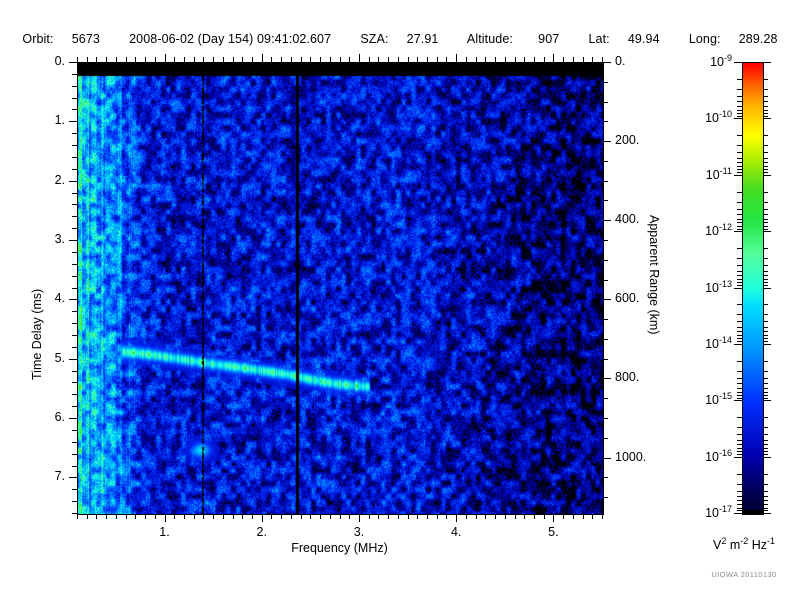 This screenshot has height=600, width=800. Describe the element at coordinates (59, 179) in the screenshot. I see `y-left-tick-label-2: 2.` at that location.